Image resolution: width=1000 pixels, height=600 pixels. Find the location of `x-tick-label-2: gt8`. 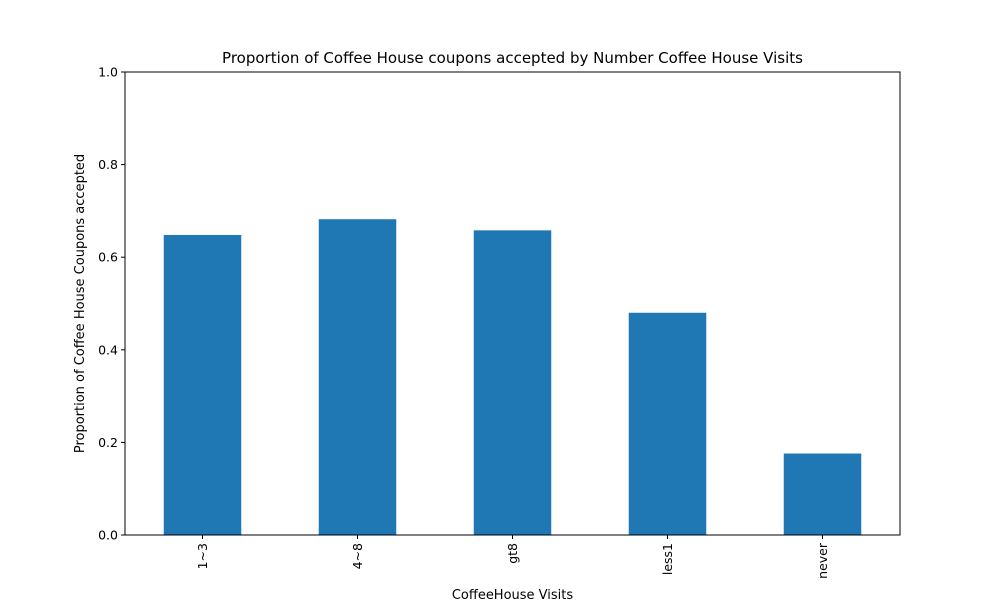

x-tick-label-2: gt8 is located at coordinates (512, 553).